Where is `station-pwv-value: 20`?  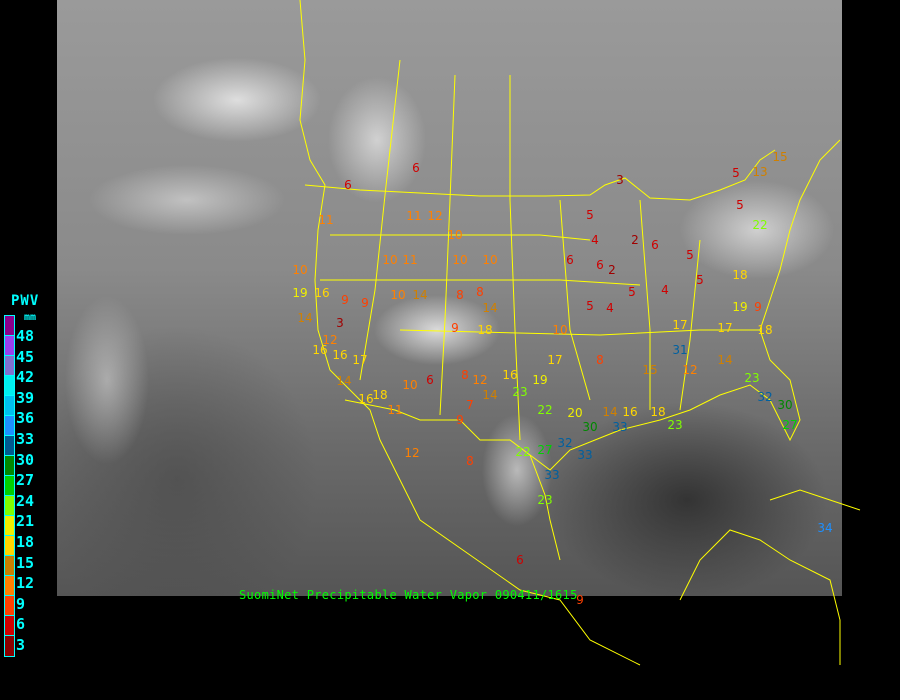 station-pwv-value: 20 is located at coordinates (575, 413).